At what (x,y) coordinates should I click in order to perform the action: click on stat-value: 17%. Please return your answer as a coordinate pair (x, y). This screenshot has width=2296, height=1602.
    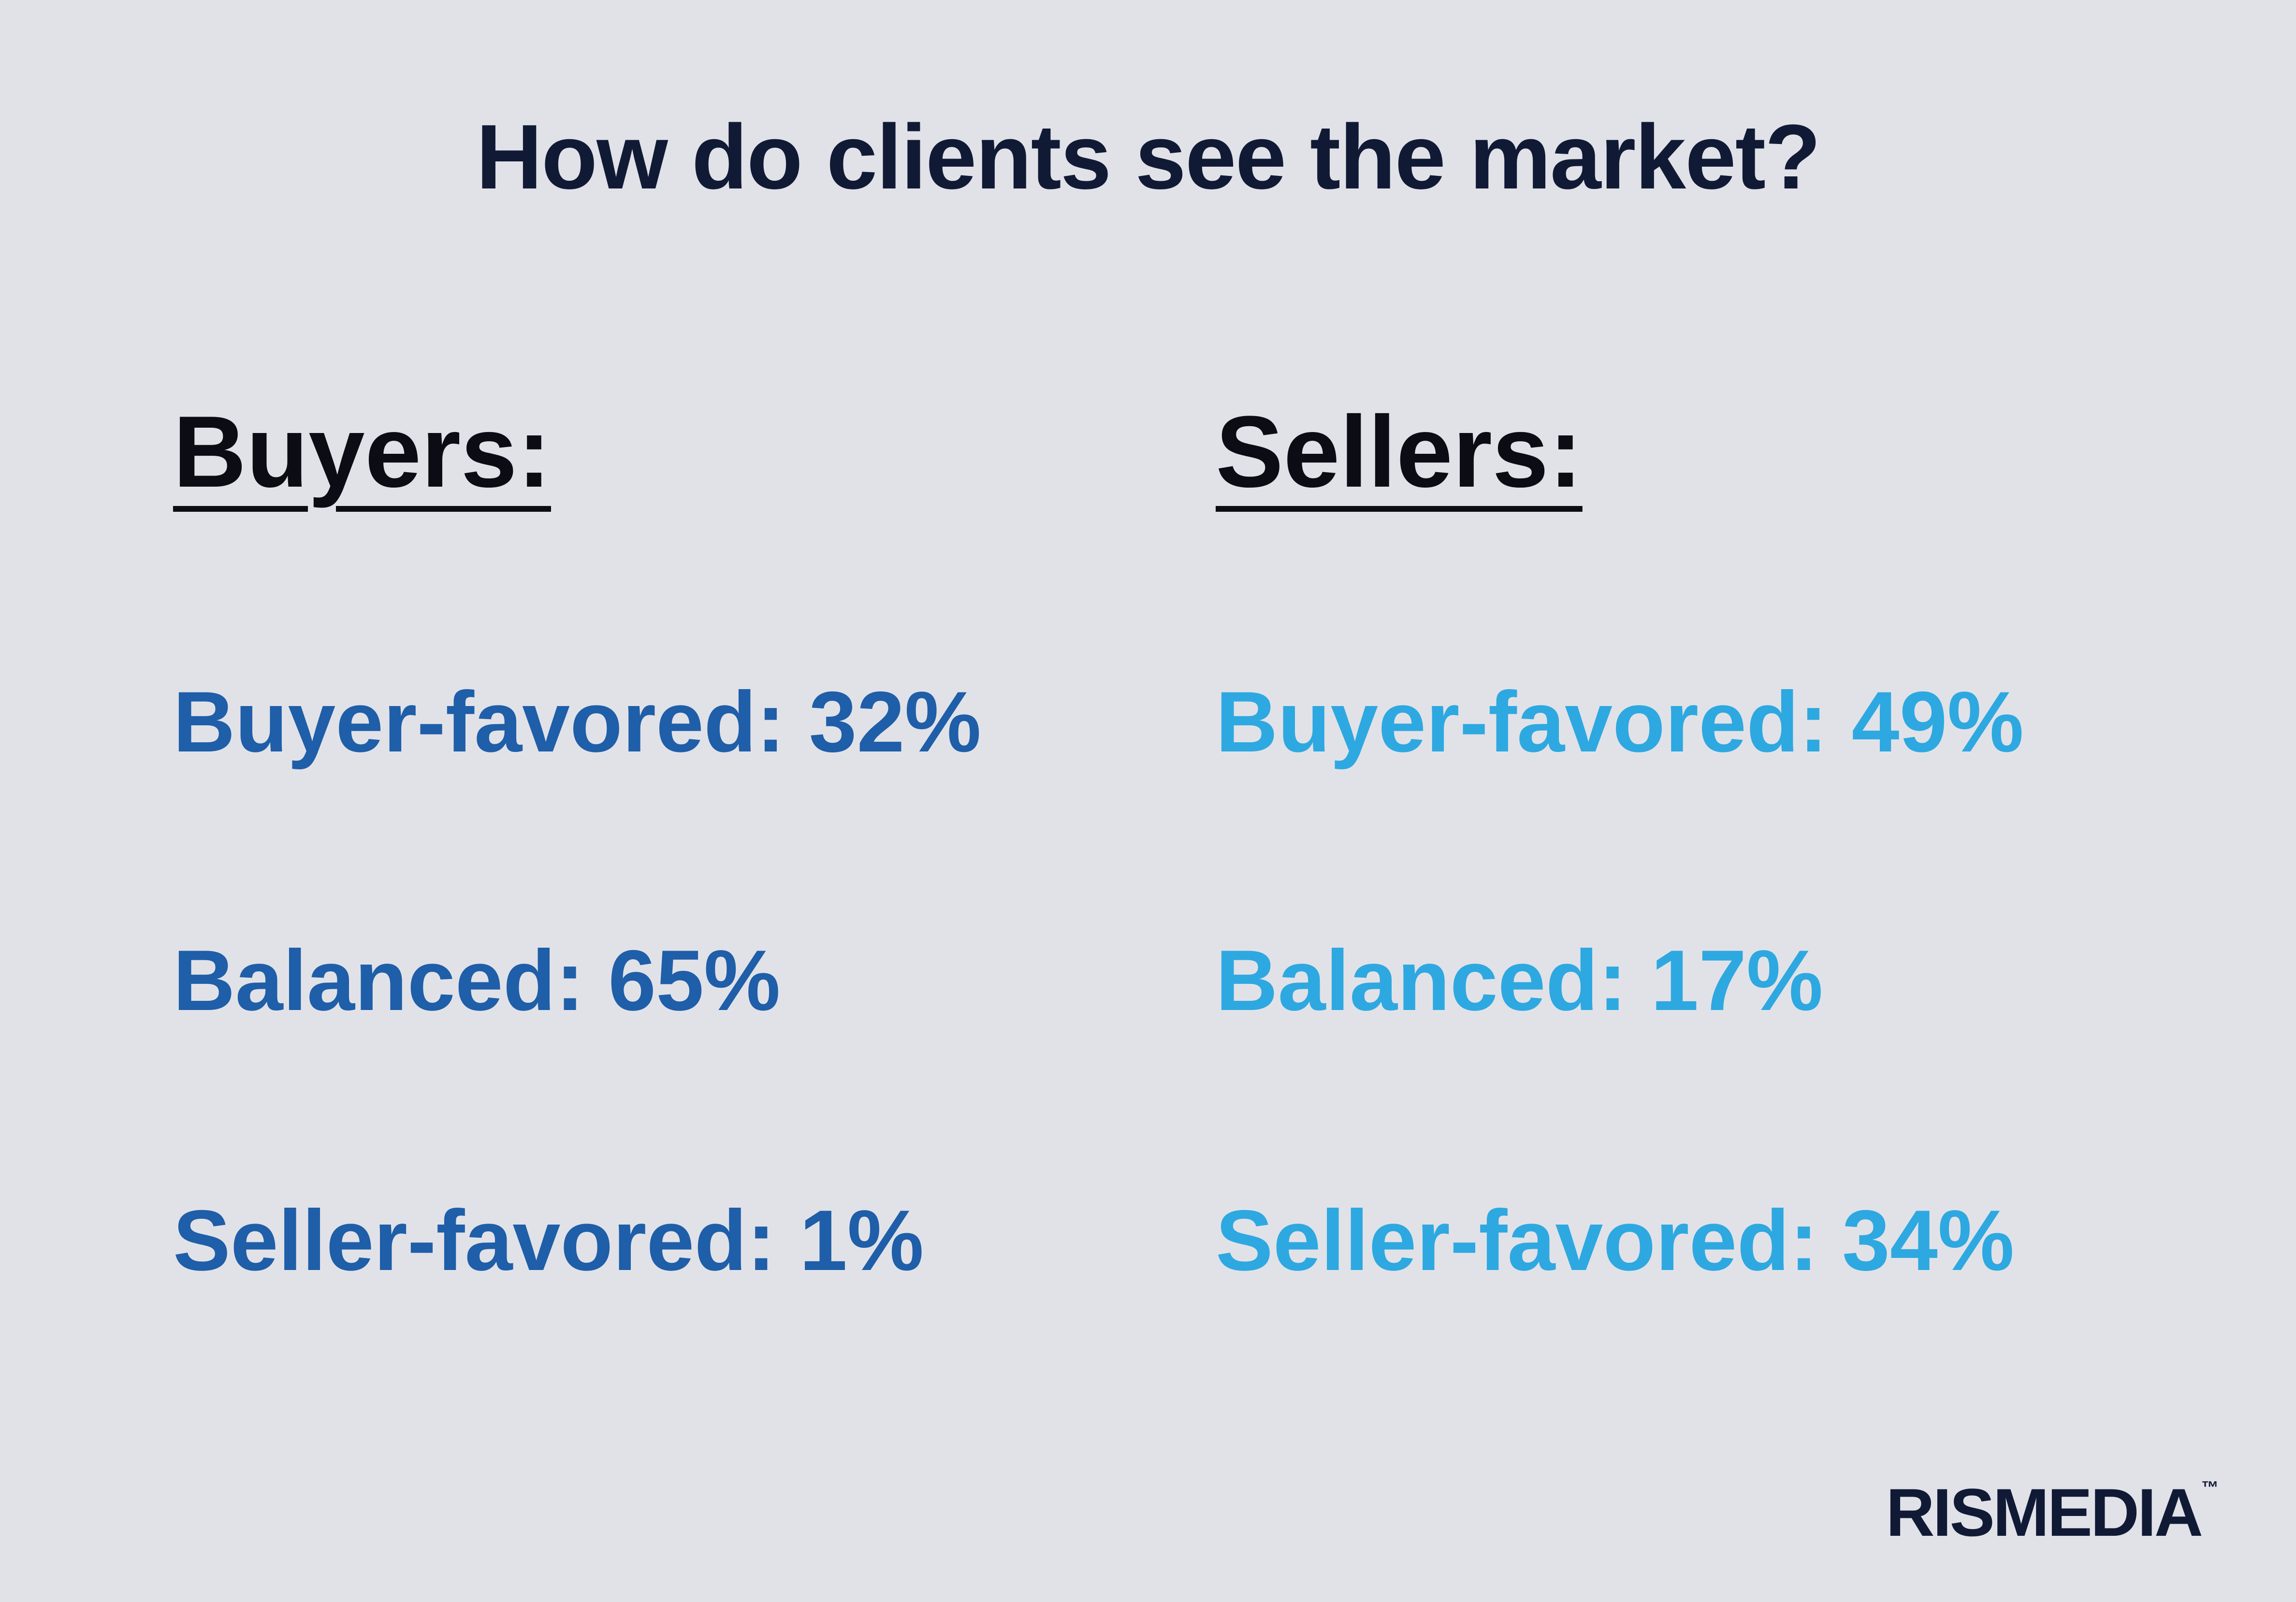
    Looking at the image, I should click on (1737, 980).